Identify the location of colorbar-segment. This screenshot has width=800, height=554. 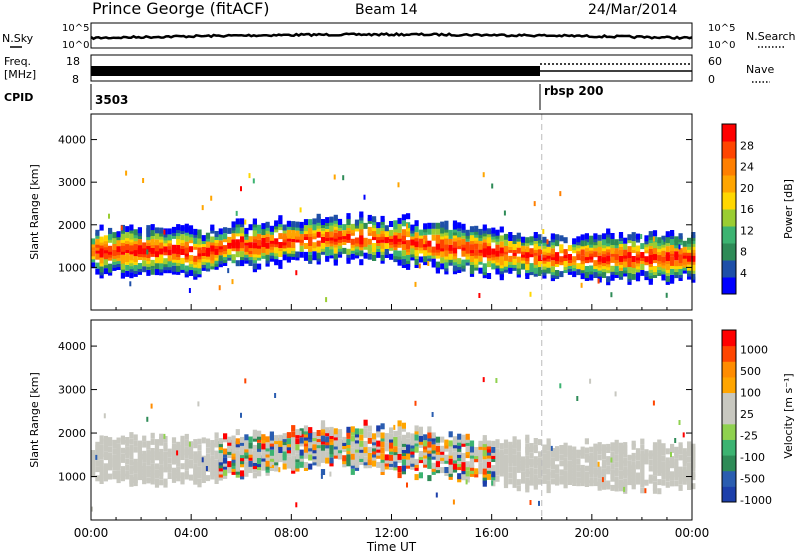
(729, 400).